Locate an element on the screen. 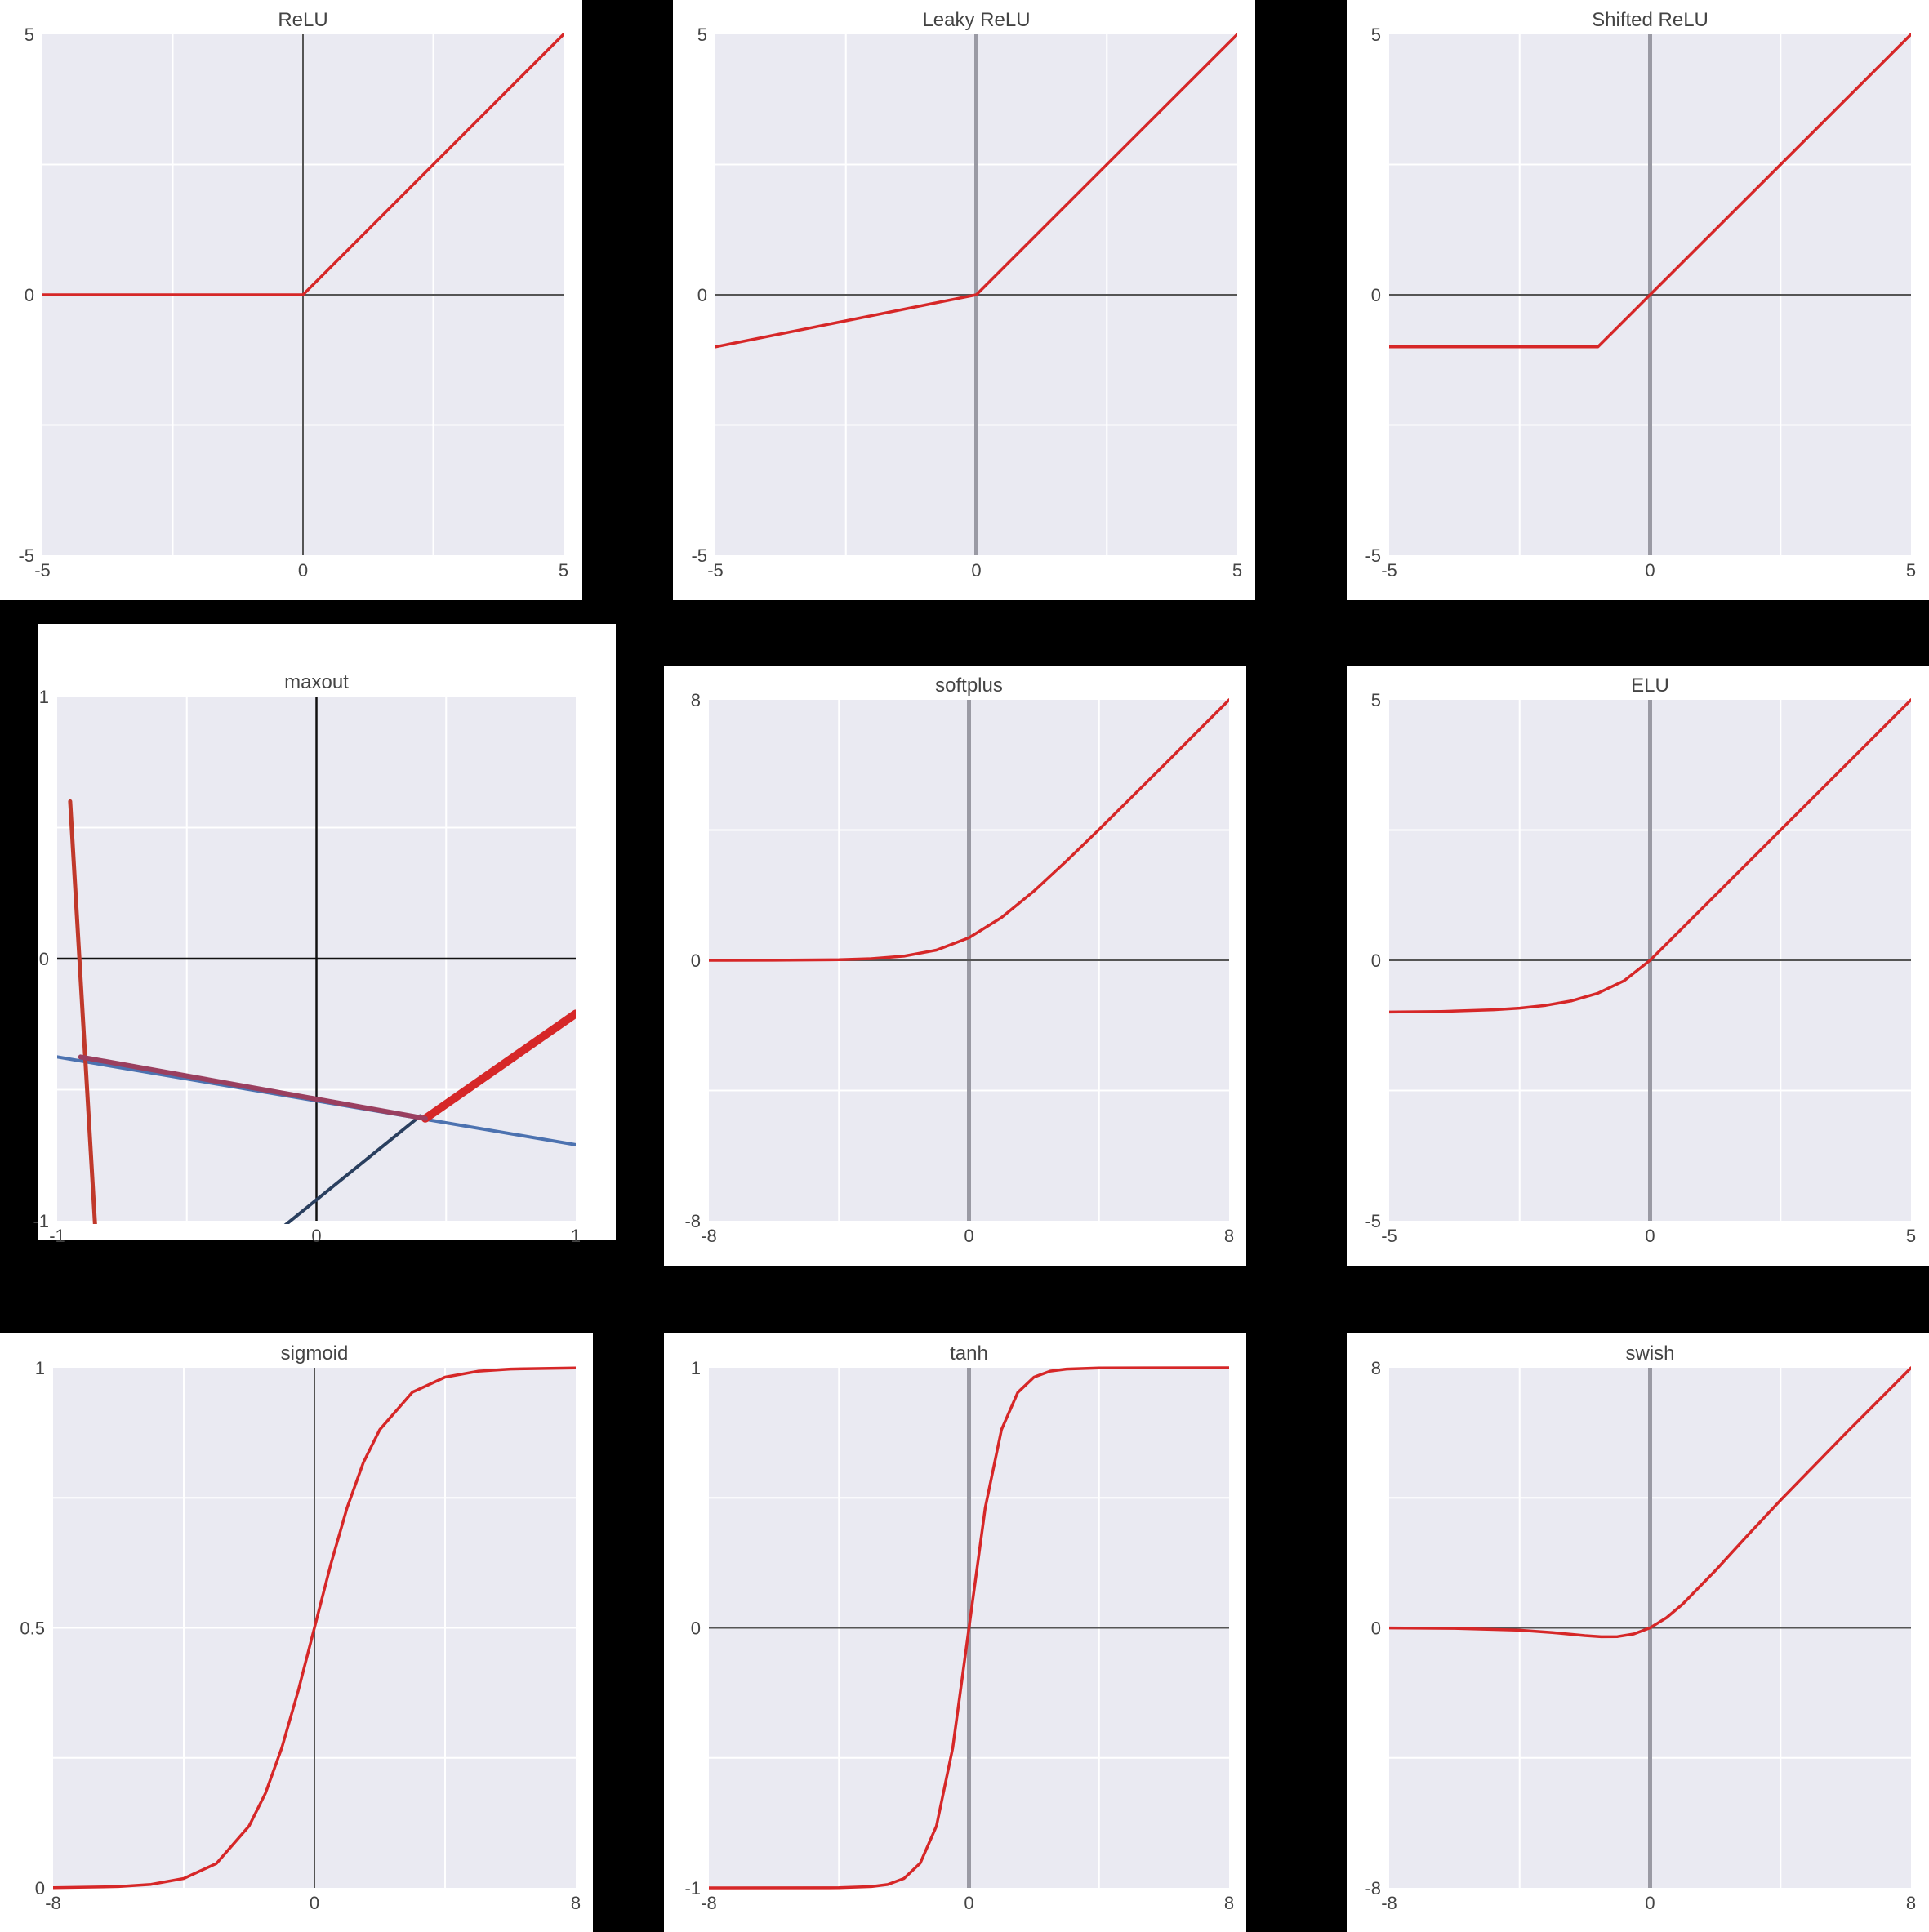  chart-panel-9: swish -8 0 8 8 0 -8 is located at coordinates (1638, 1632).